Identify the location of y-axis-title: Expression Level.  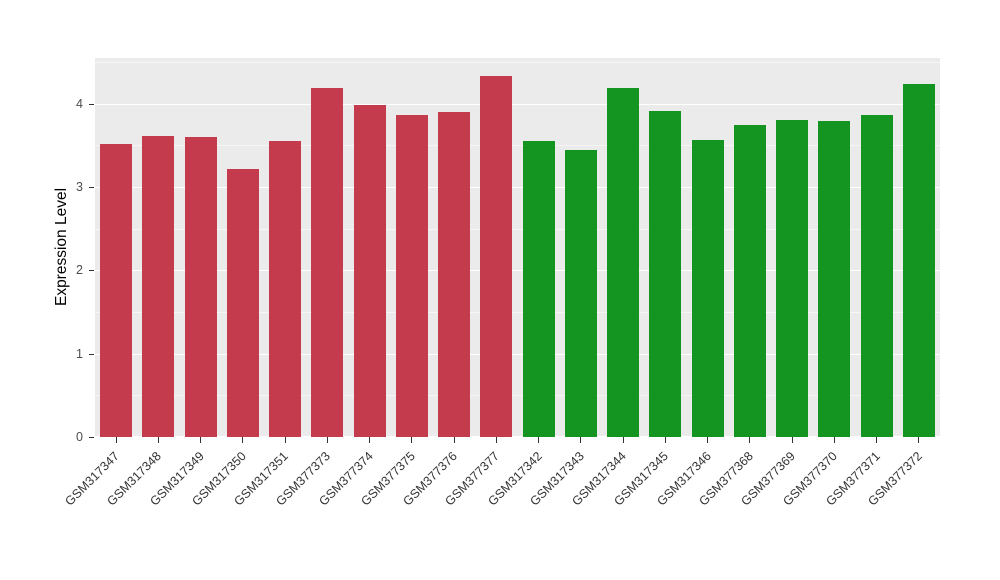
(61, 247).